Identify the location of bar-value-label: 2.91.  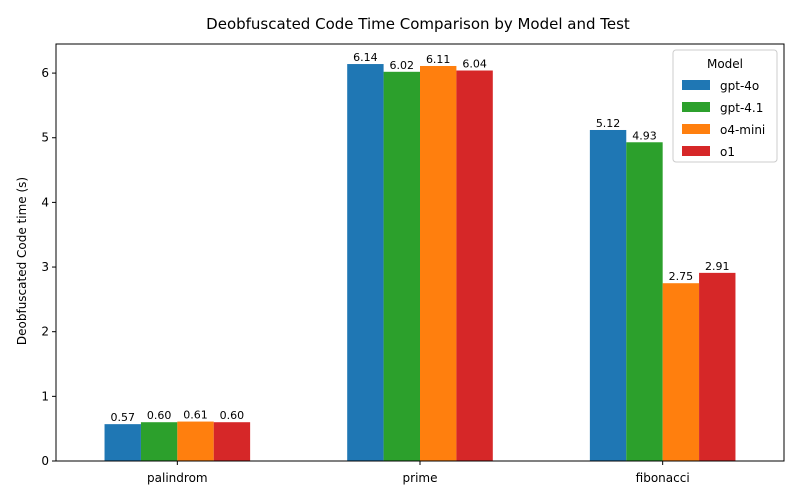
(717, 266).